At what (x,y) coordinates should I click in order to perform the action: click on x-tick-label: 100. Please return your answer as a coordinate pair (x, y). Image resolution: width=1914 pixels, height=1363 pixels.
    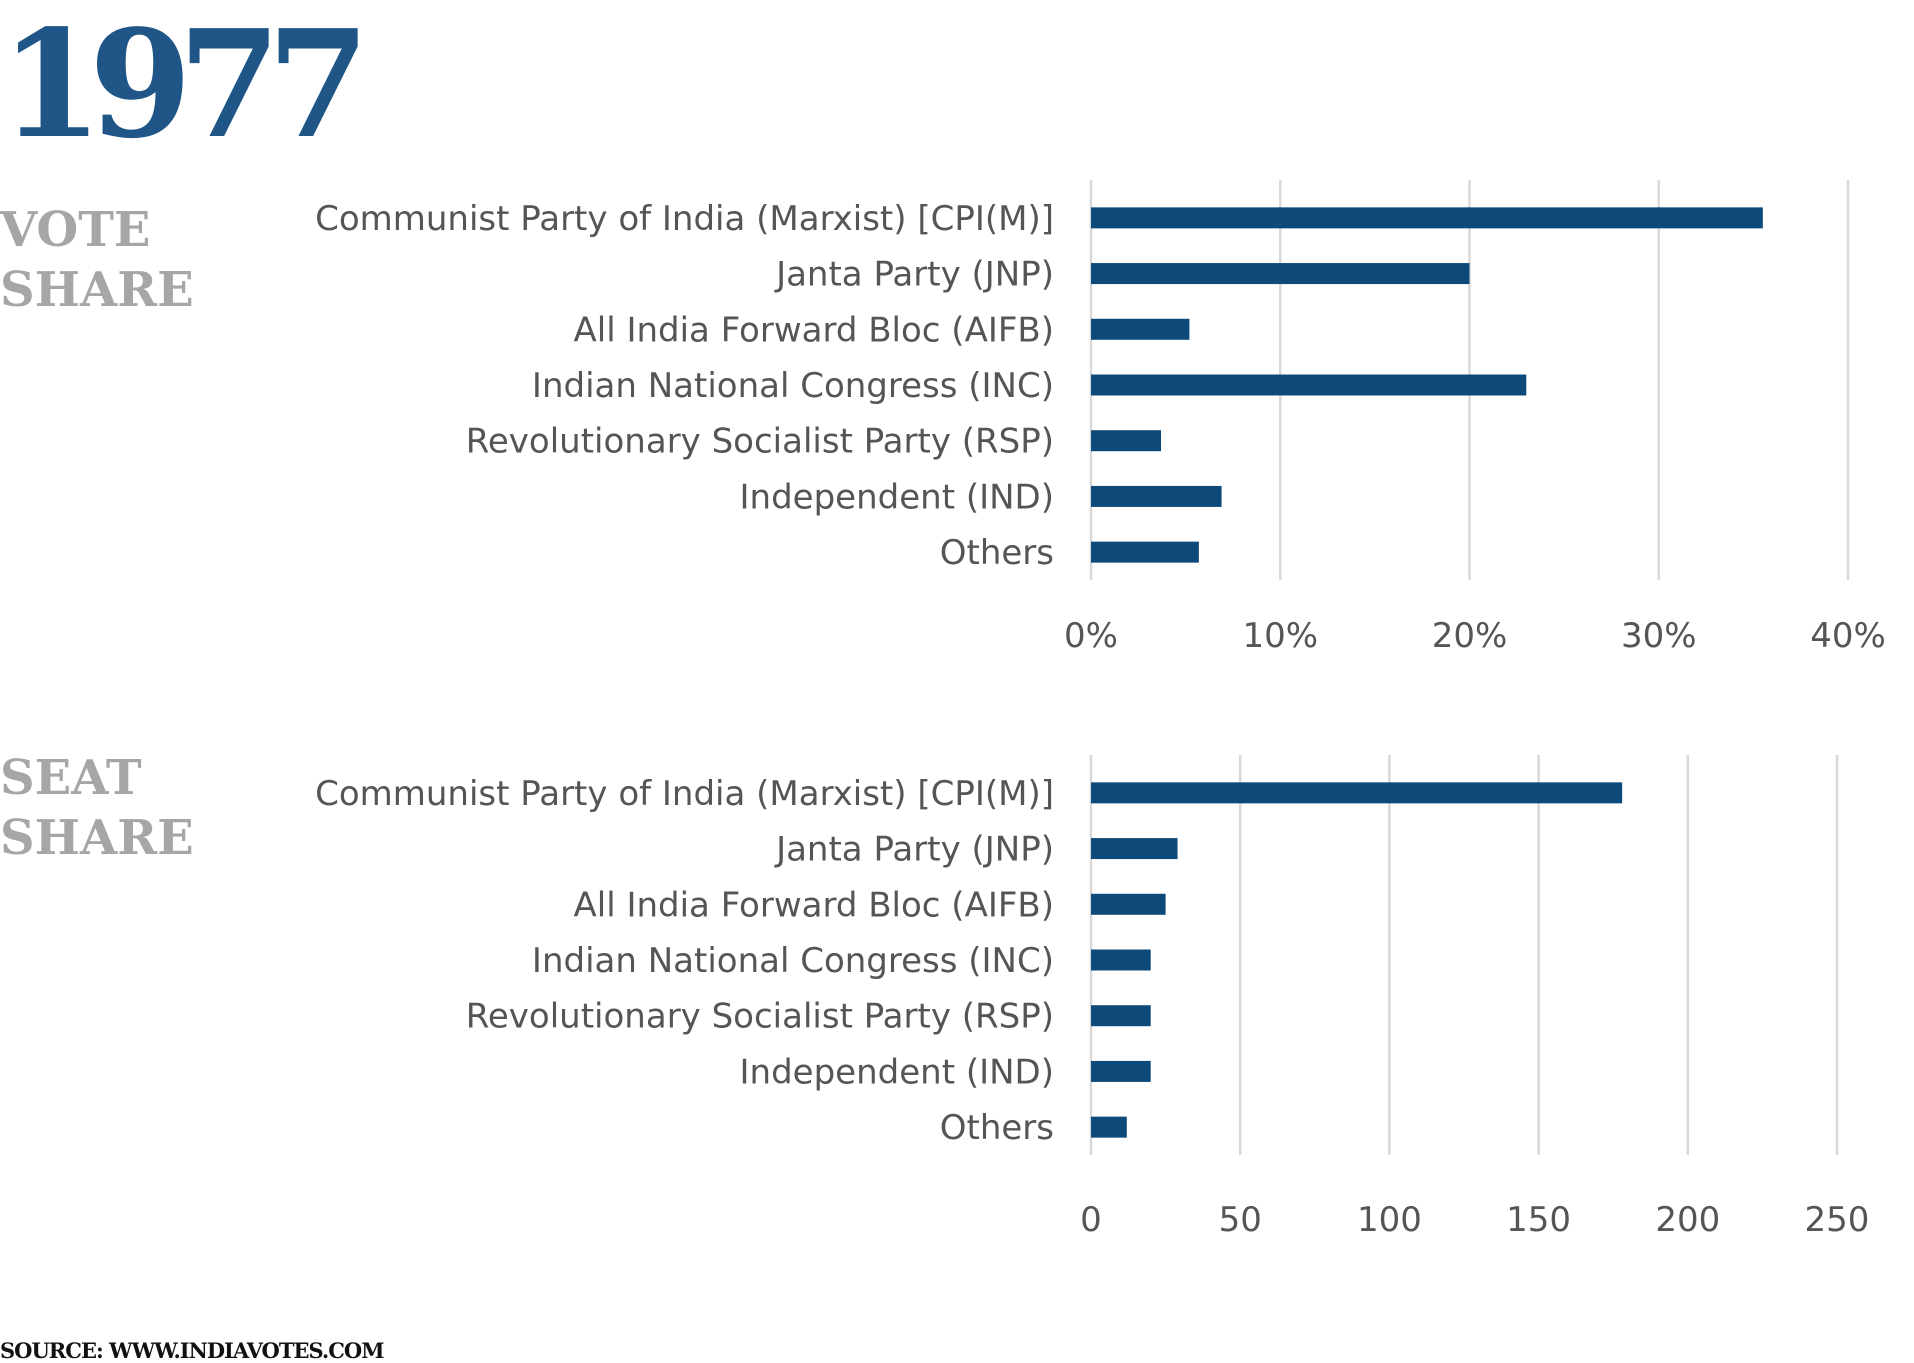
    Looking at the image, I should click on (1389, 1220).